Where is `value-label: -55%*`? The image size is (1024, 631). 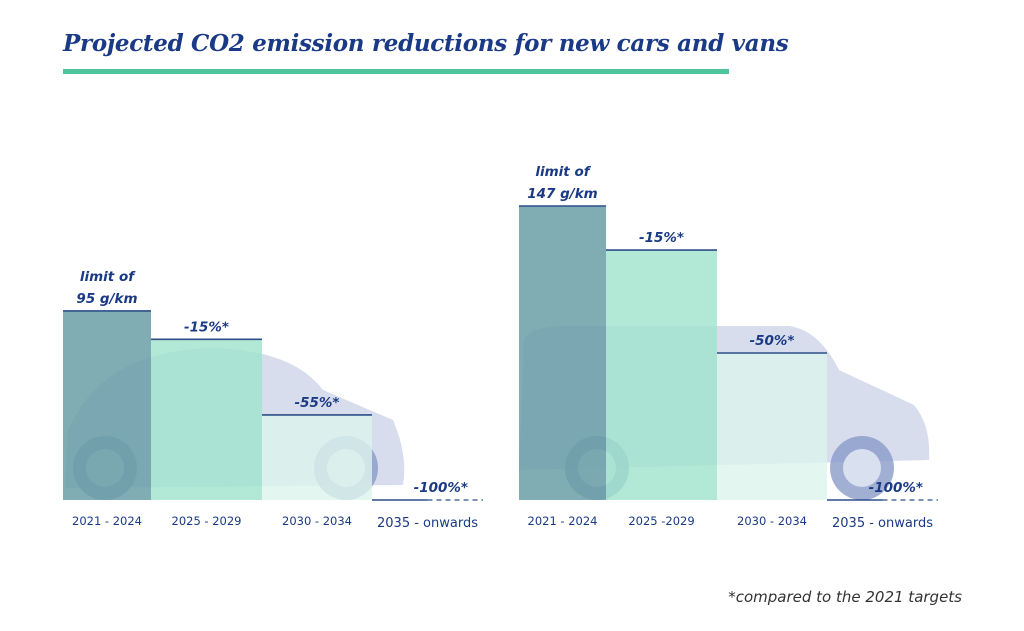
value-label: -55%* is located at coordinates (317, 403).